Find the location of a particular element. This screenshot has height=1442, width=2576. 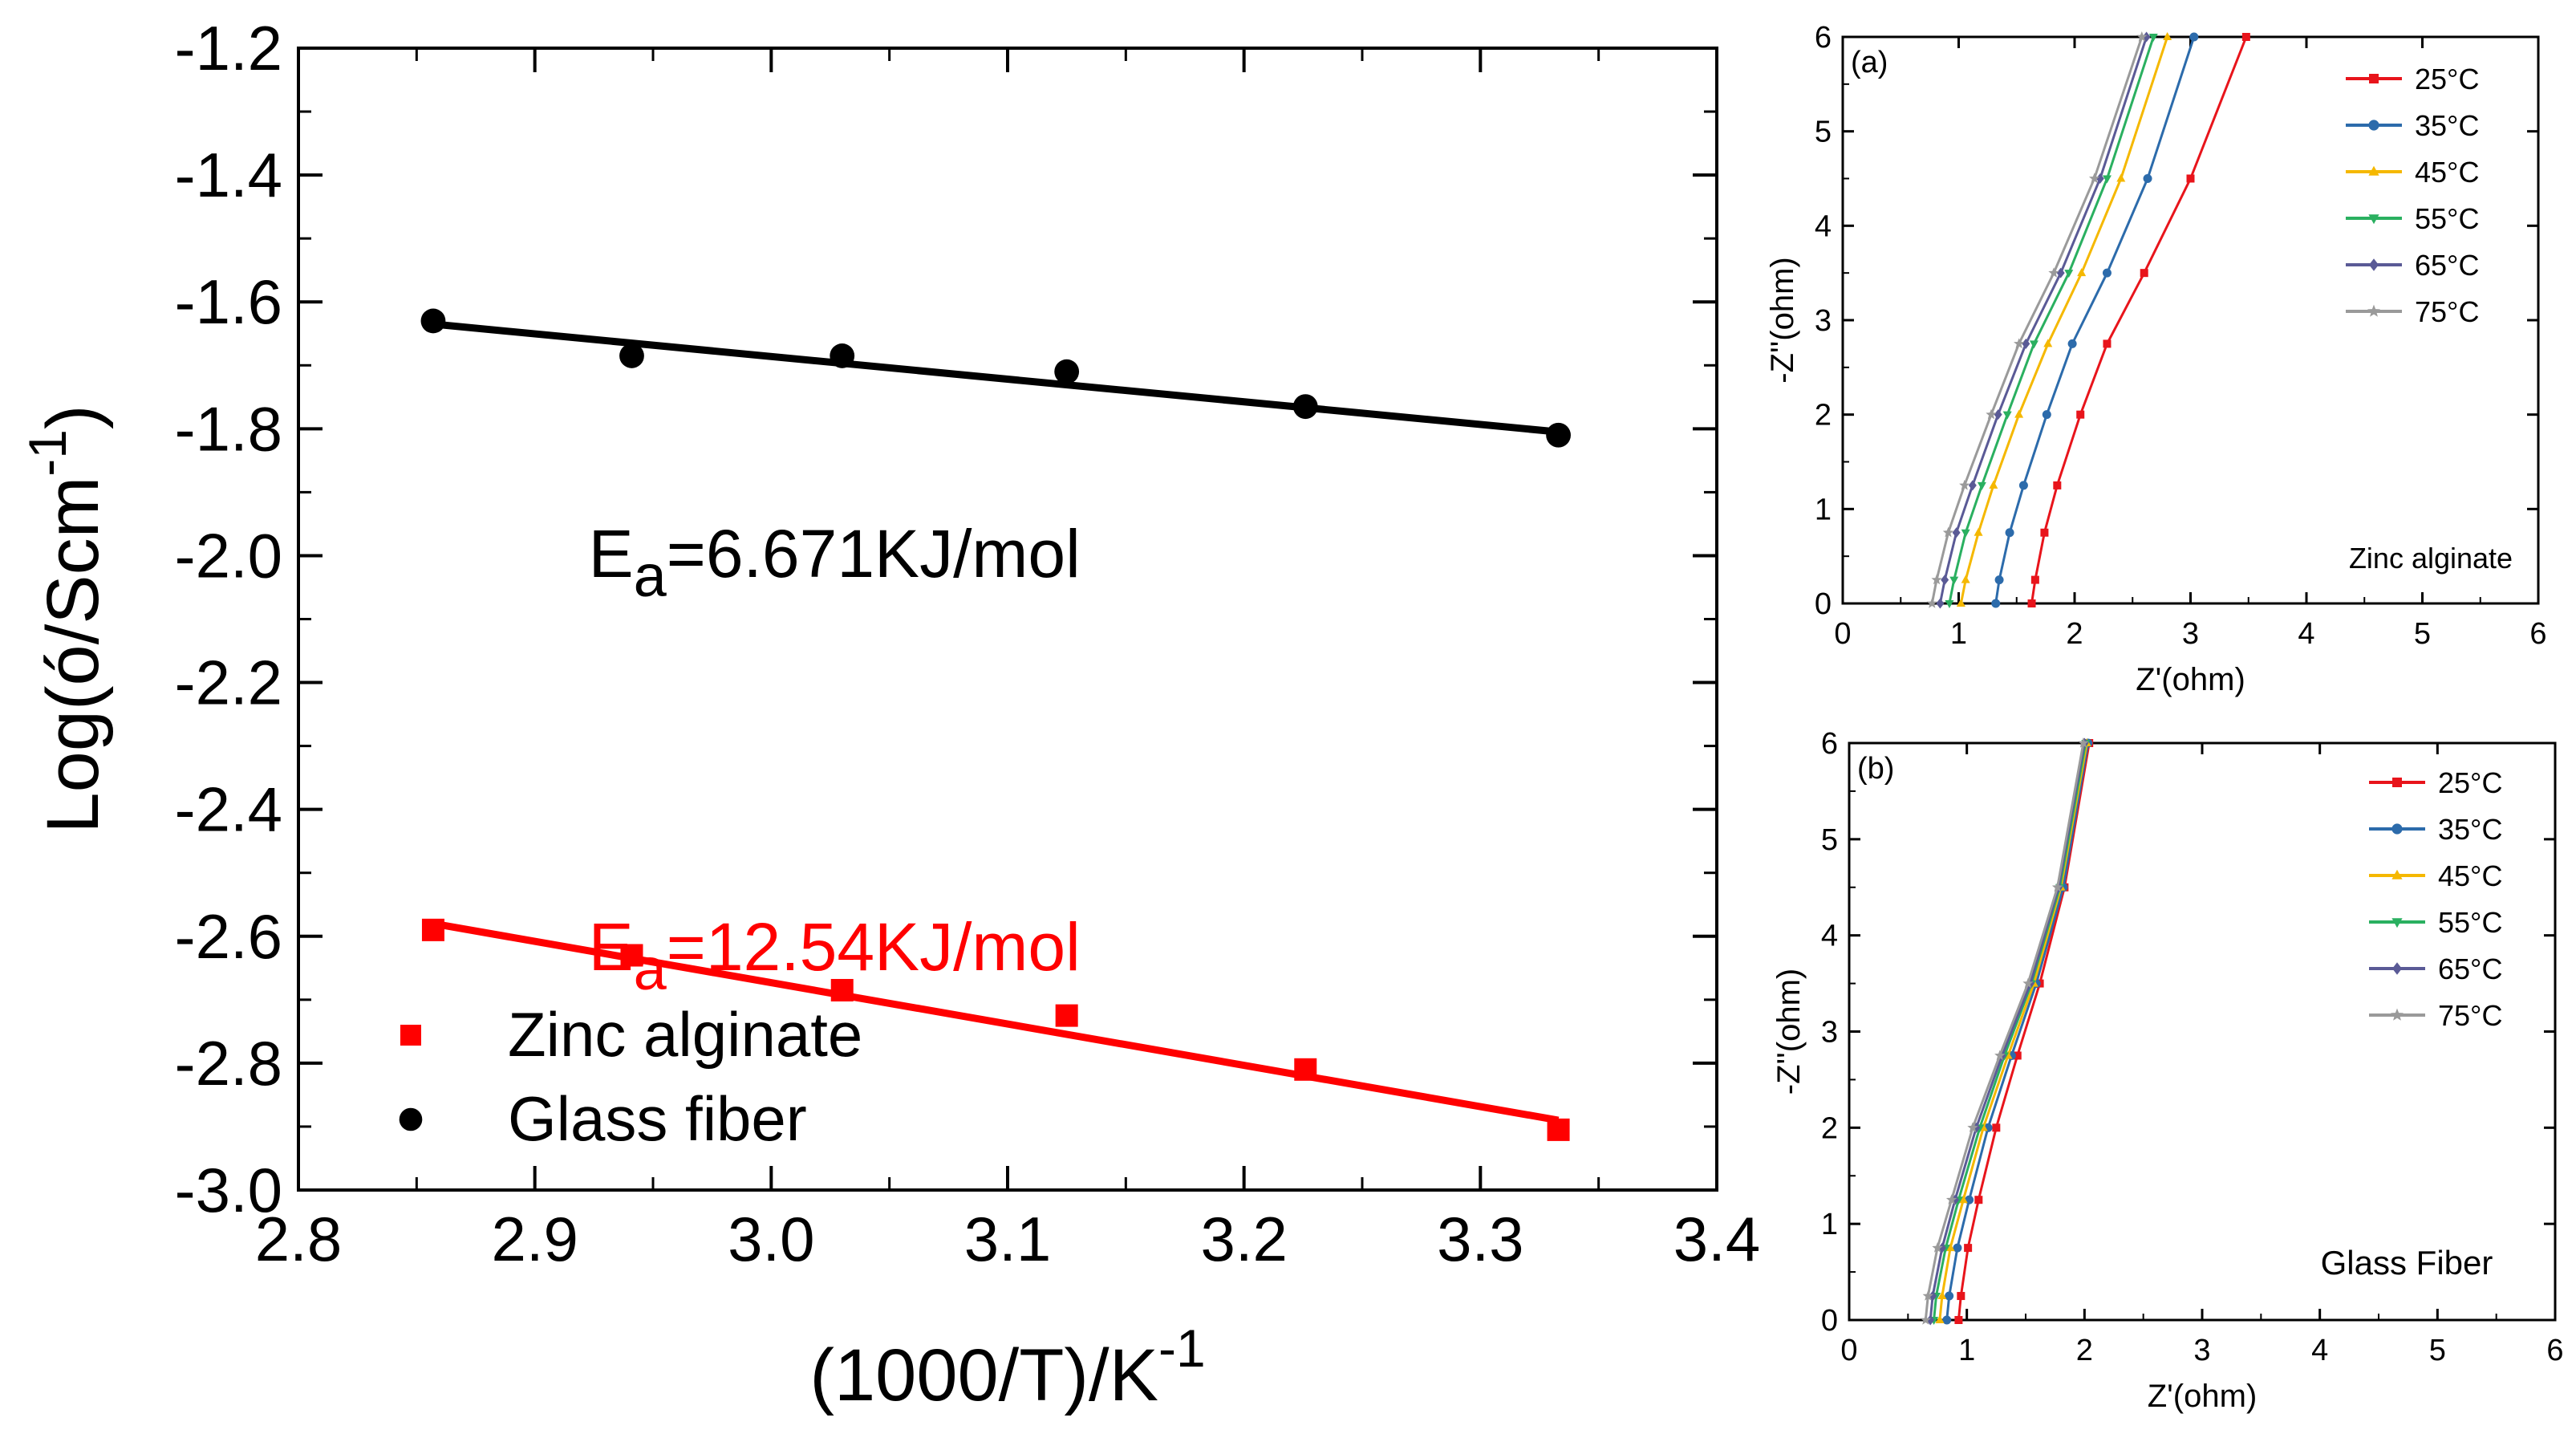

ea-value: =12.54KJ/mol is located at coordinates (874, 947).